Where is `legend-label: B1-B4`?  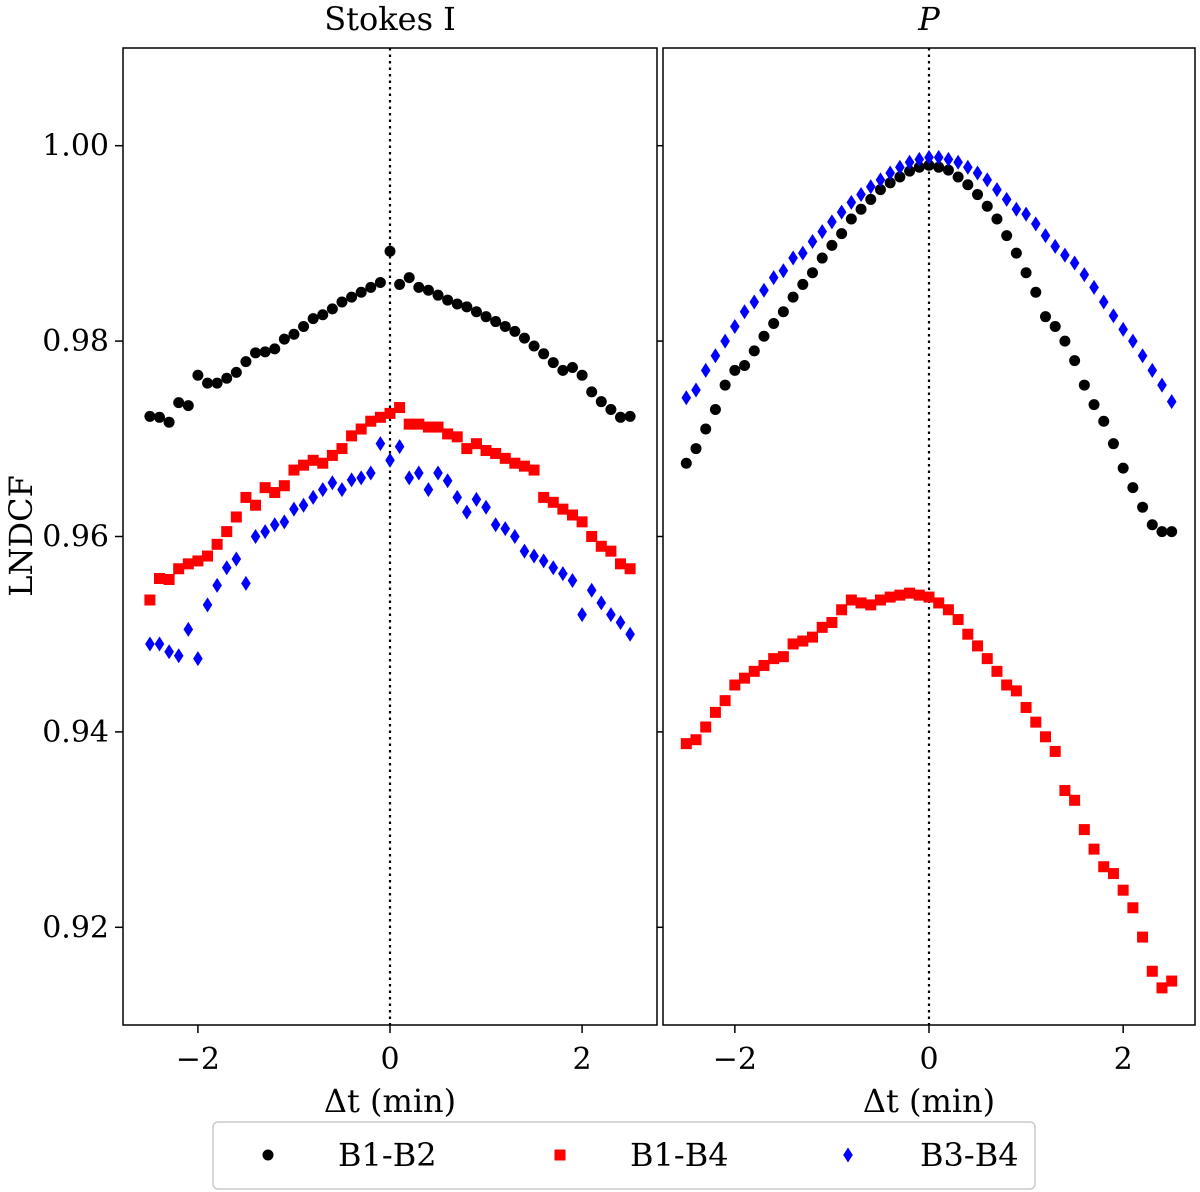
legend-label: B1-B4 is located at coordinates (679, 1155).